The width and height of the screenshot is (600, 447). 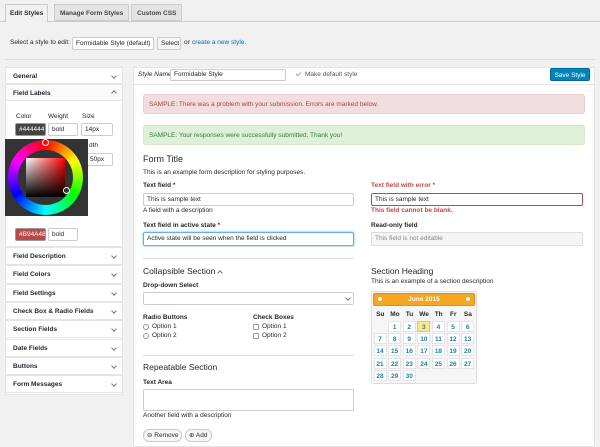 What do you see at coordinates (438, 351) in the screenshot?
I see `calendar-day: 18` at bounding box center [438, 351].